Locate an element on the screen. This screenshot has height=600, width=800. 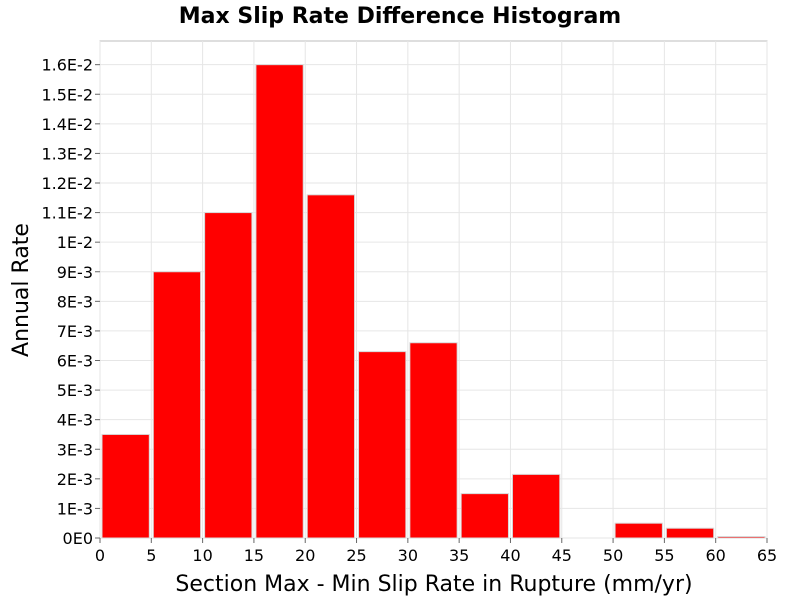
y-tick-label: 1.1E-2 is located at coordinates (67, 213).